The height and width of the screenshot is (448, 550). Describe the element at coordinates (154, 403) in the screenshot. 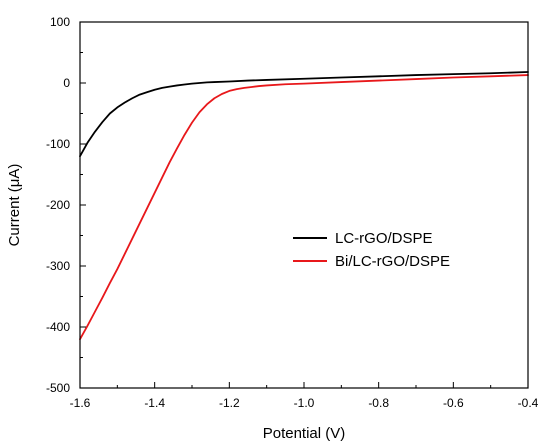

I see `x-tick-label: -1.4` at that location.